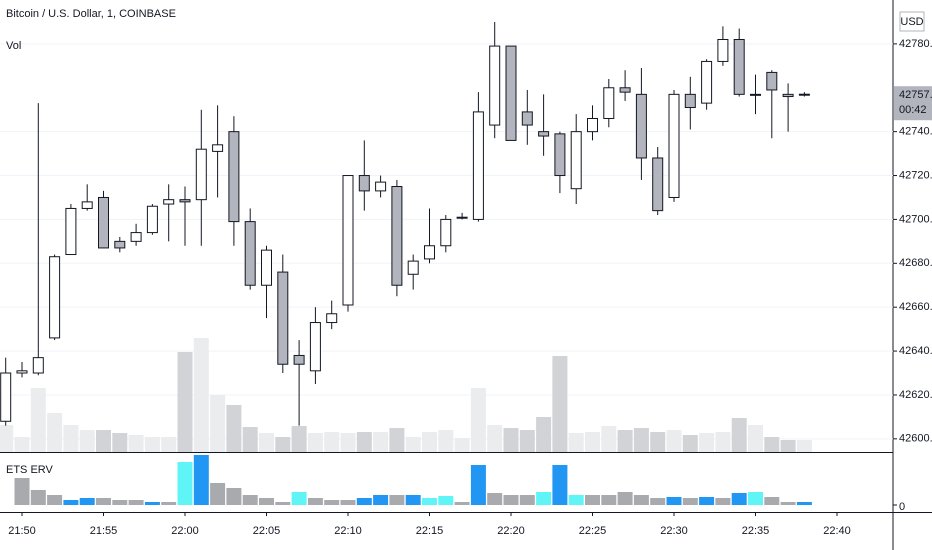 The image size is (932, 550). Describe the element at coordinates (915, 263) in the screenshot. I see `y-tick-label: 42680.00` at that location.